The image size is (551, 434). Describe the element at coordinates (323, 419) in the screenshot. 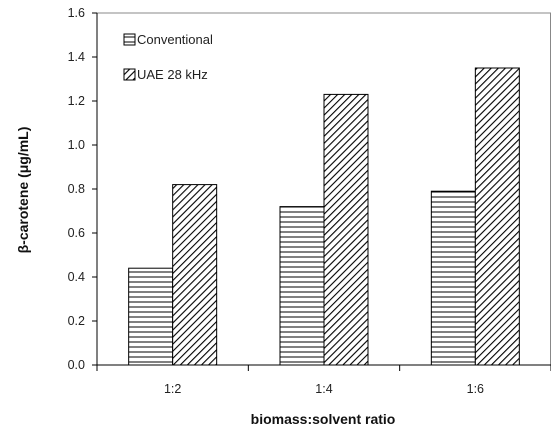

I see `x-axis-label: biomass:solvent ratio` at that location.